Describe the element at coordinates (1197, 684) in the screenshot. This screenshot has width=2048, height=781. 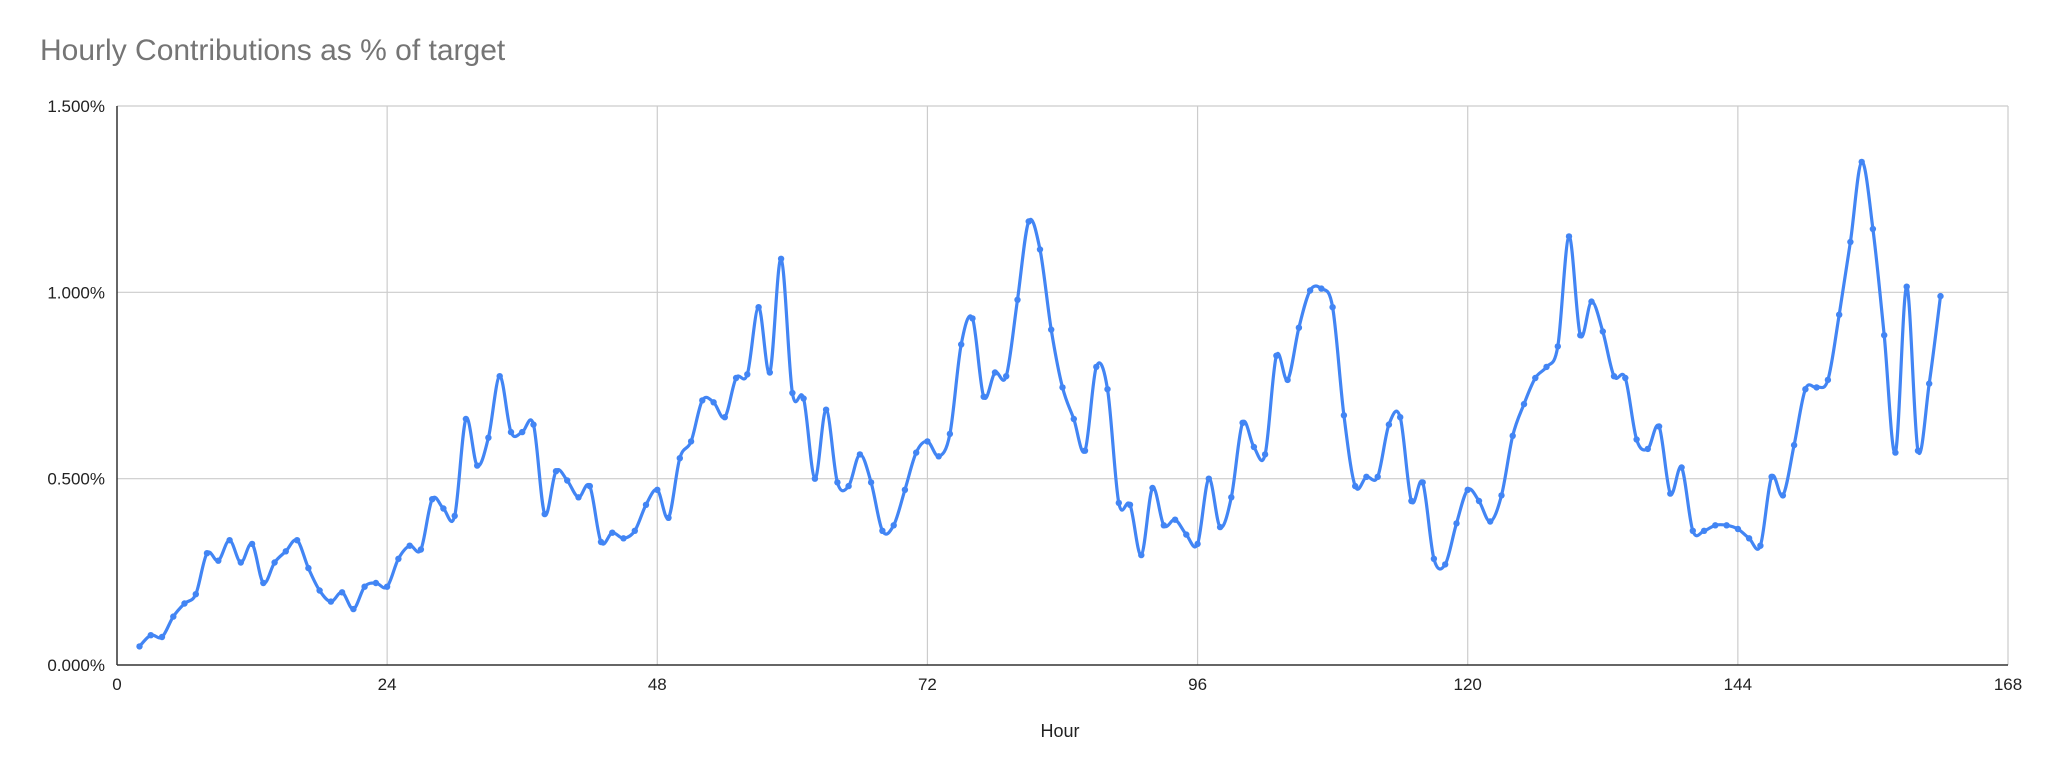
I see `x-tick-label: 96` at that location.